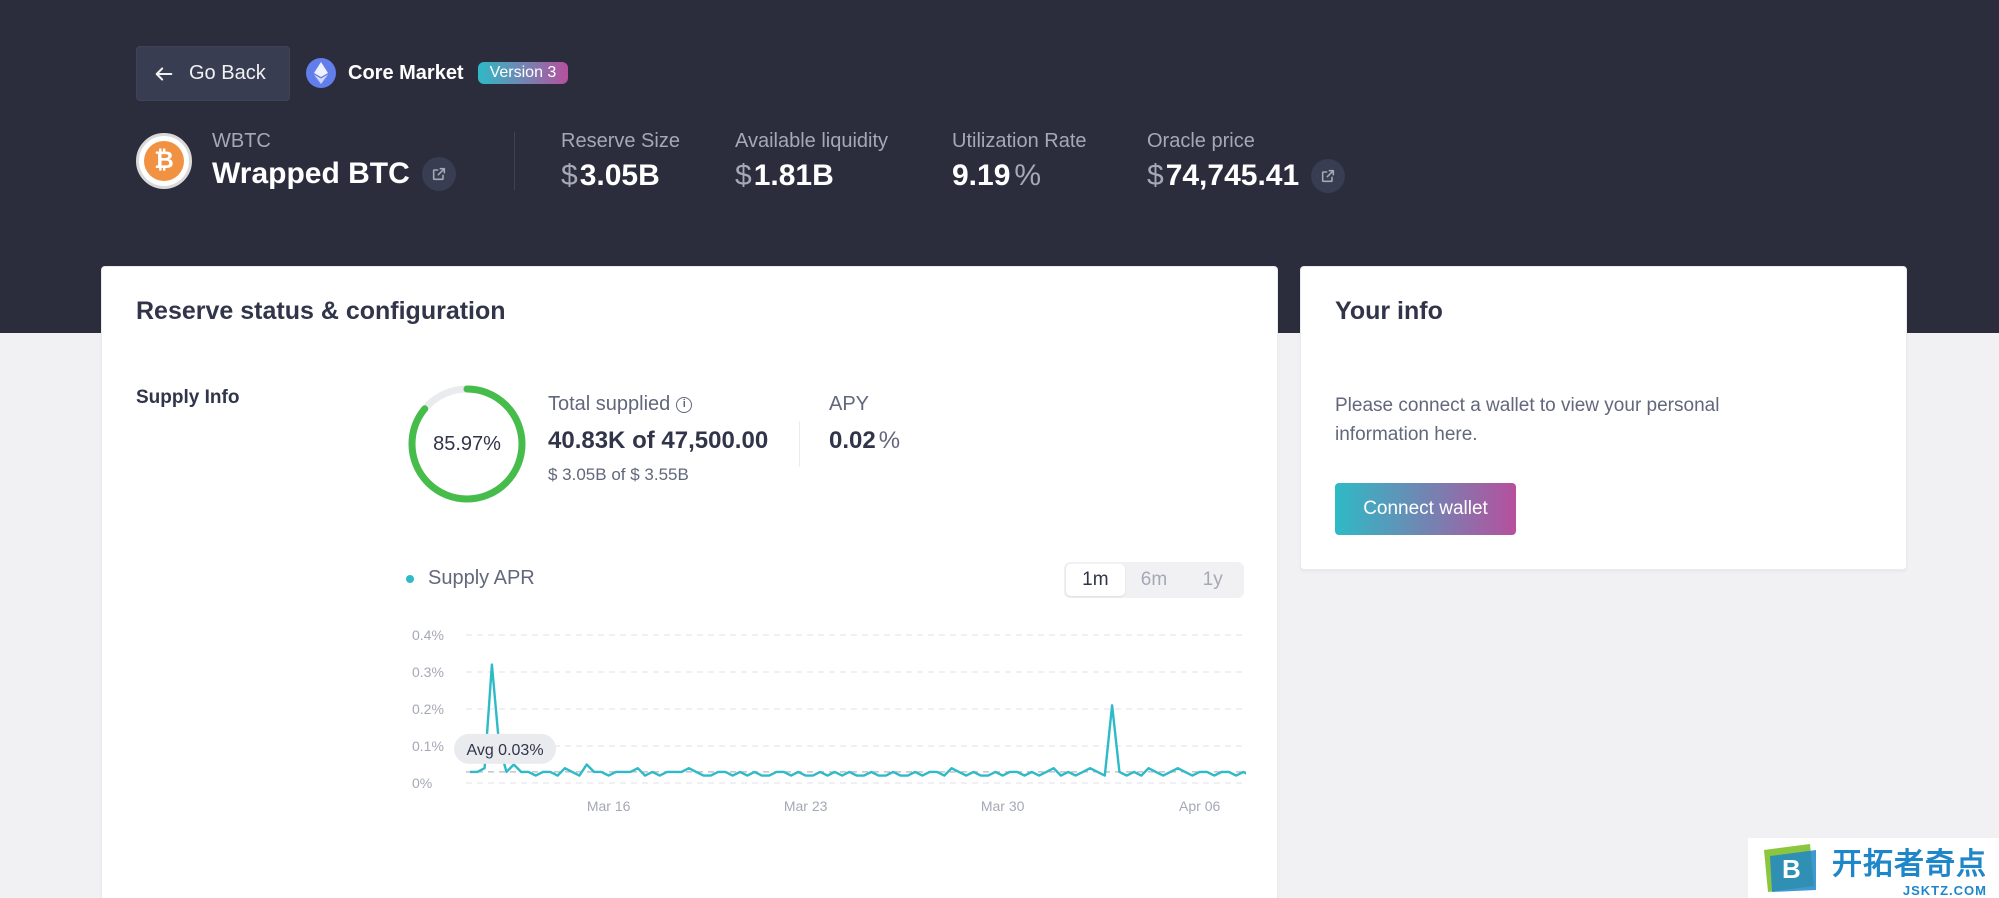 This screenshot has width=1999, height=898. What do you see at coordinates (620, 141) in the screenshot?
I see `stat-label: Reserve Size` at bounding box center [620, 141].